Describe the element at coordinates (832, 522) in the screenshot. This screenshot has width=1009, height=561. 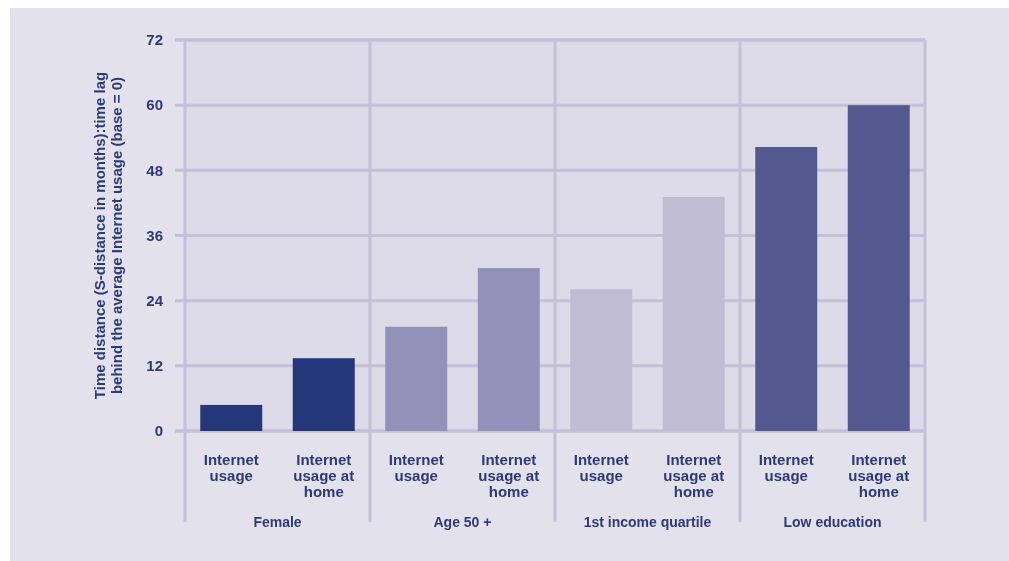
I see `text: Low education` at that location.